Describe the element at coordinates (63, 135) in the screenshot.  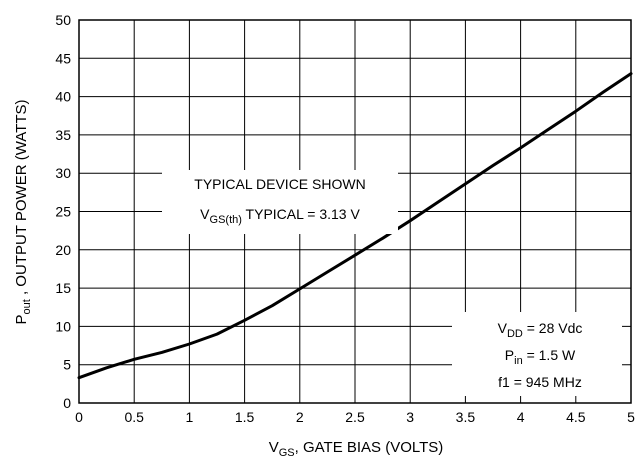
I see `y-tick-label: 35` at that location.